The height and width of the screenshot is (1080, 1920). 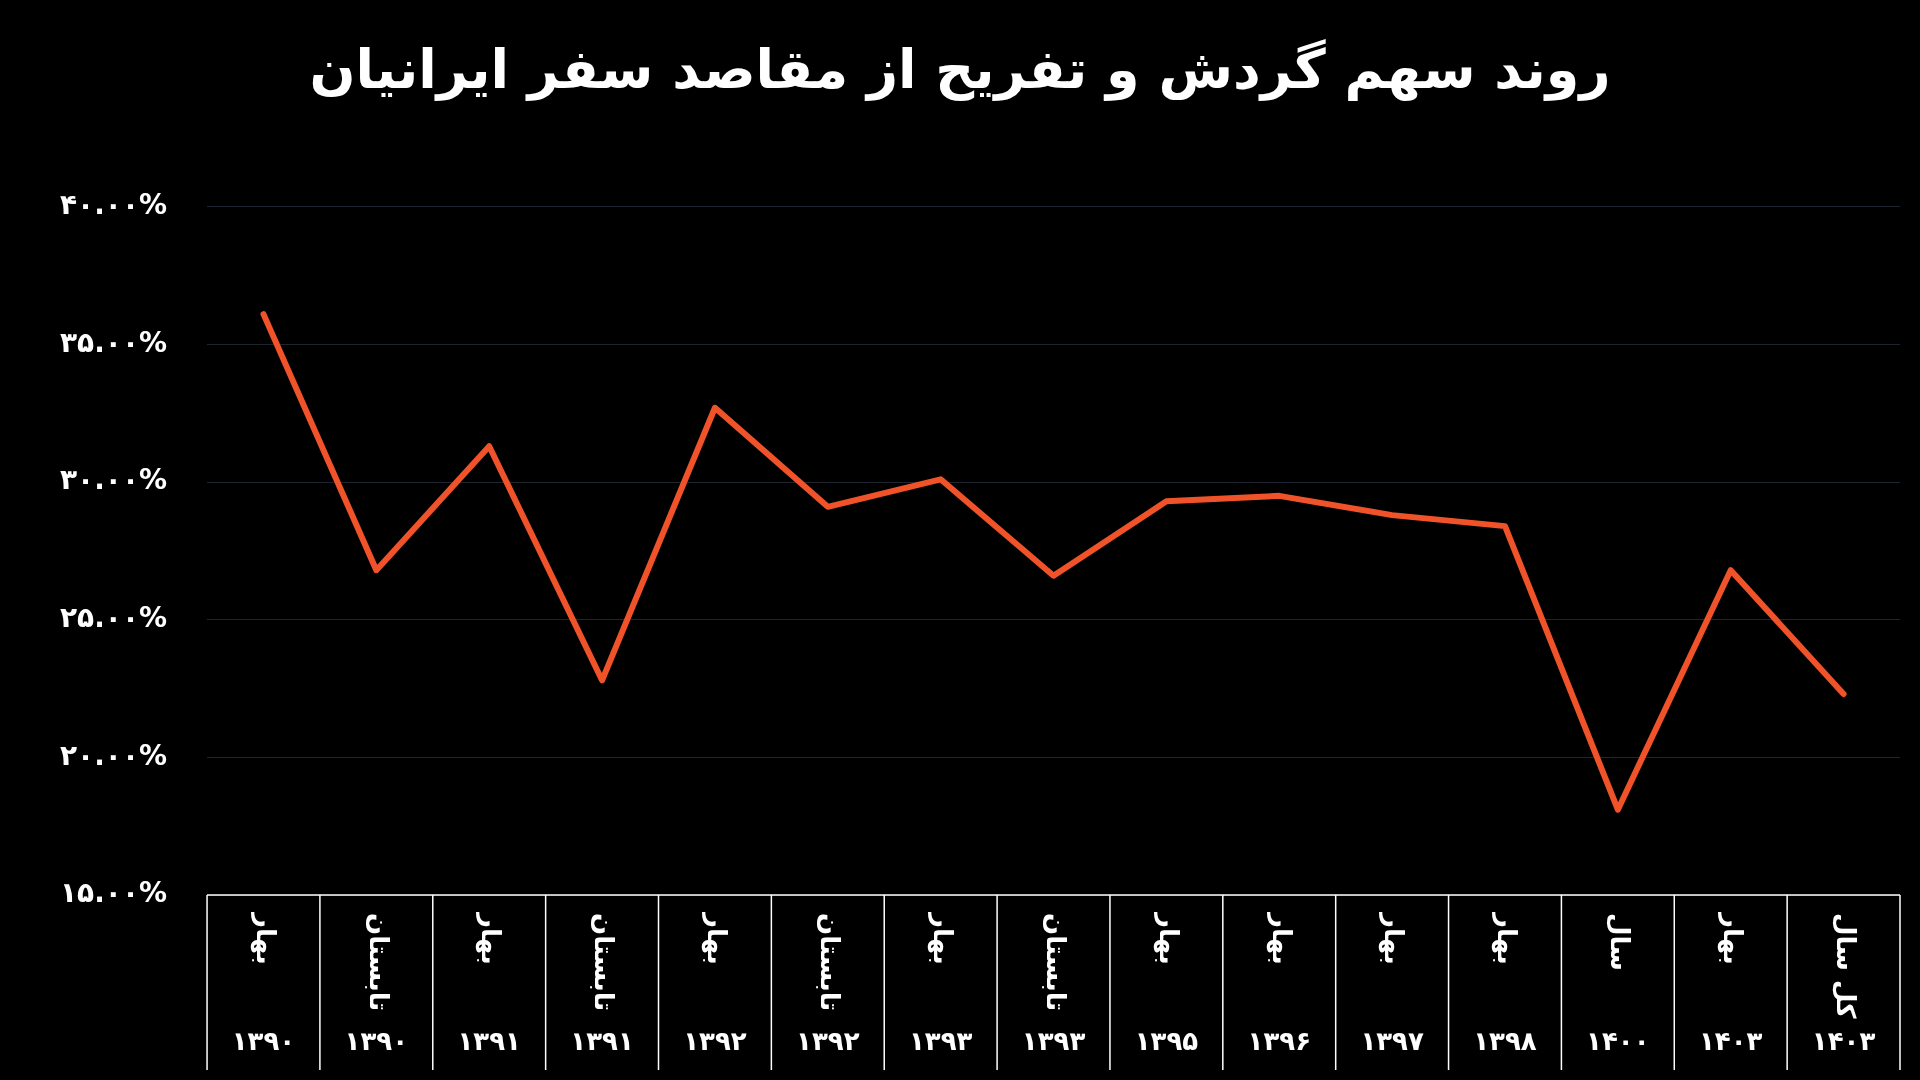 What do you see at coordinates (1166, 984) in the screenshot?
I see `category-label: بهار ۱۳۹۵` at bounding box center [1166, 984].